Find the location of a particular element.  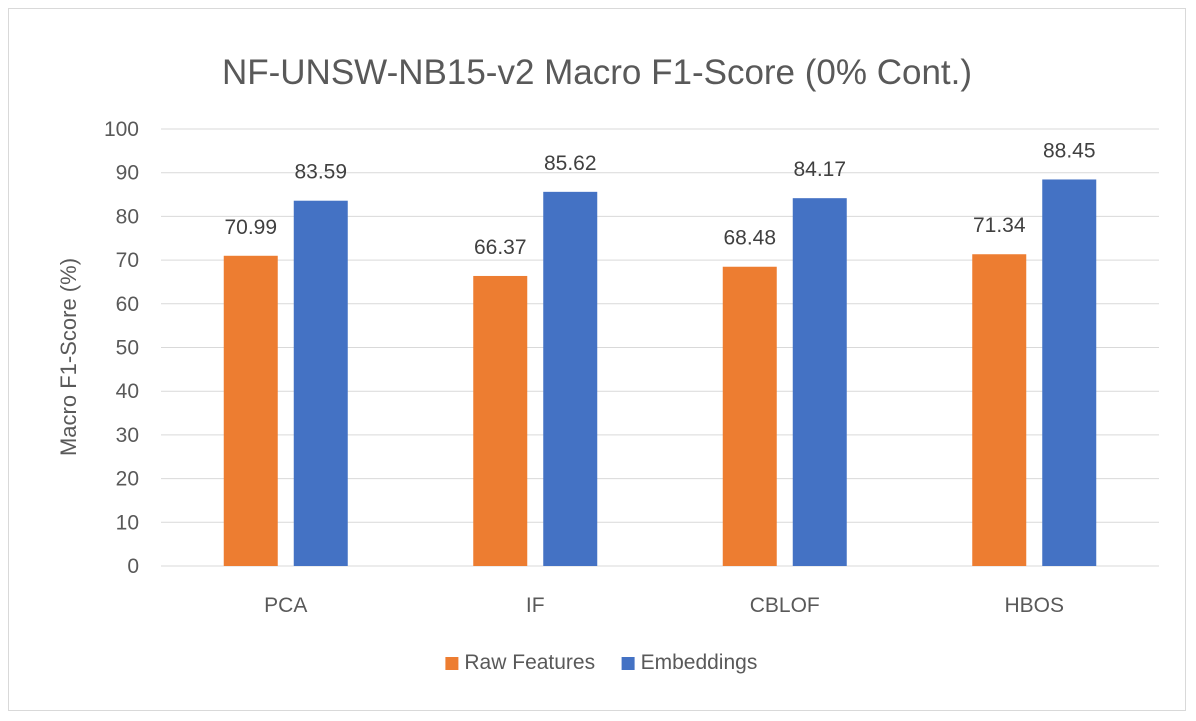

data-label: 68.48 is located at coordinates (749, 238).